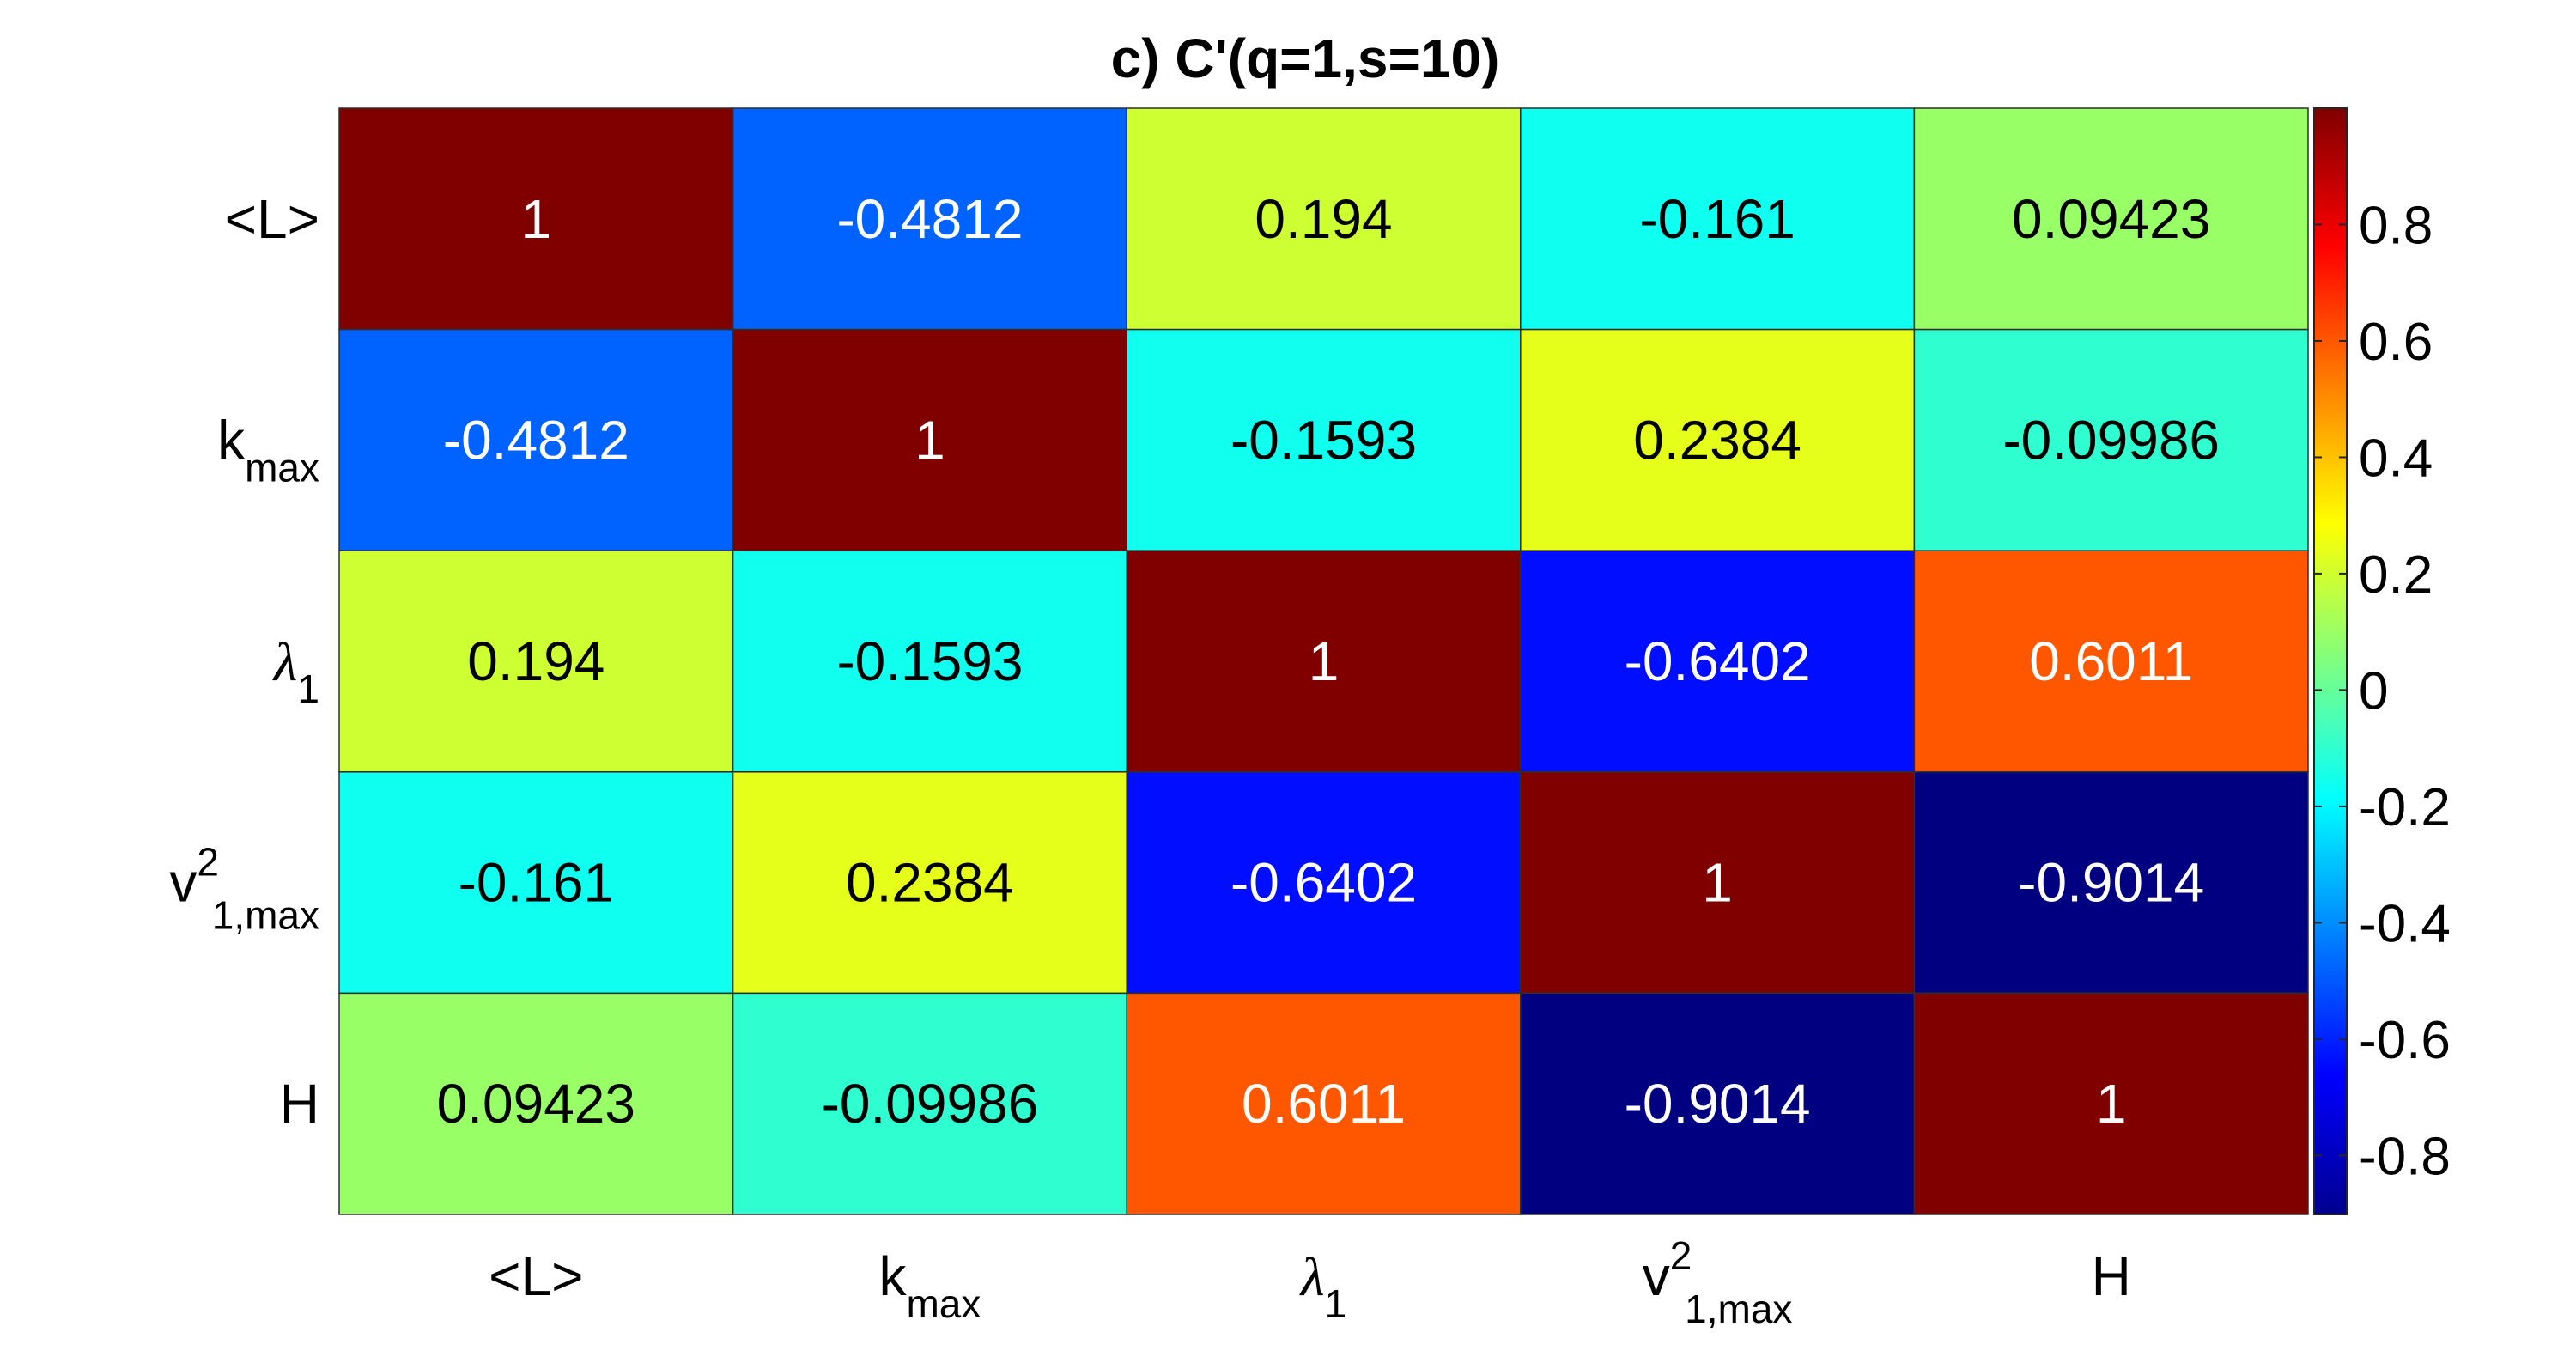 The height and width of the screenshot is (1357, 2576). I want to click on colorbar-tick-label: -0.6, so click(2405, 1040).